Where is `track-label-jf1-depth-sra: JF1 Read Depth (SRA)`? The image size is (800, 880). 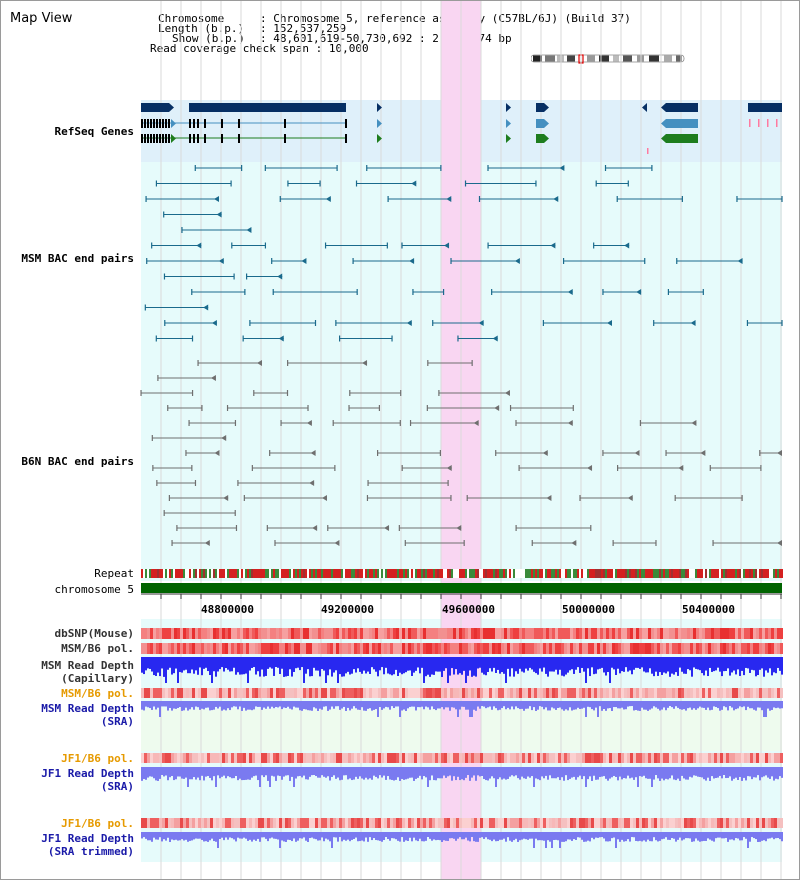
track-label-jf1-depth-sra: JF1 Read Depth (SRA) is located at coordinates (87, 780).